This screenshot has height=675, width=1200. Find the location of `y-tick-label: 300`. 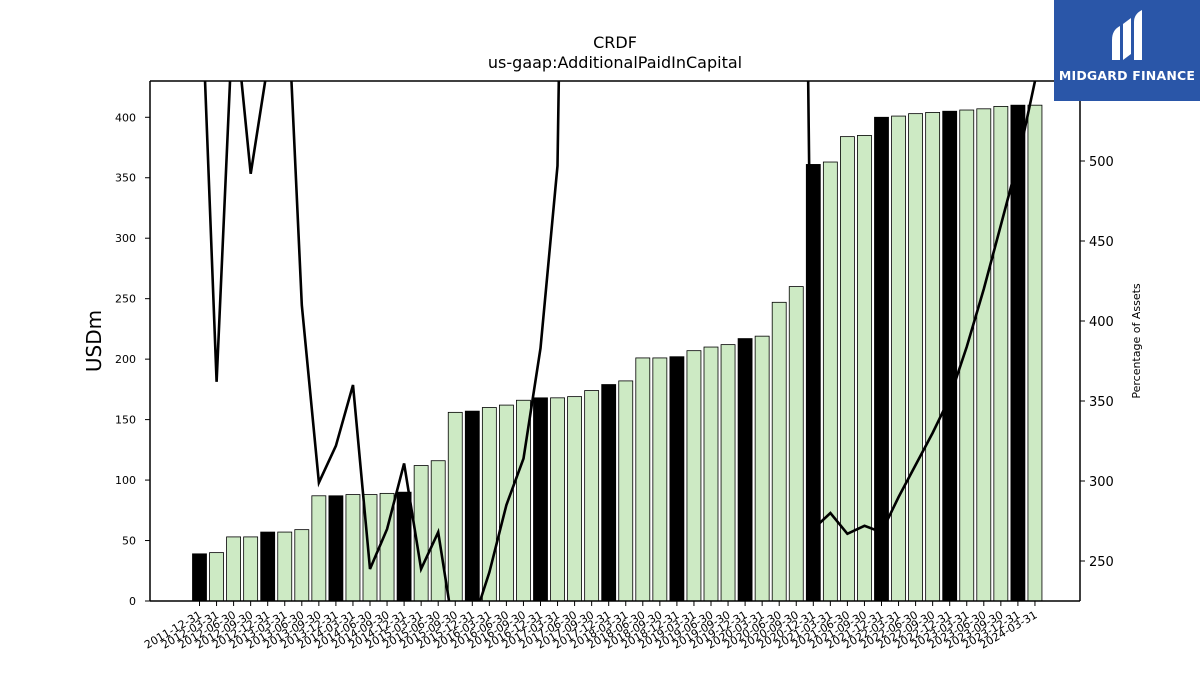

y-tick-label: 300 is located at coordinates (125, 238).